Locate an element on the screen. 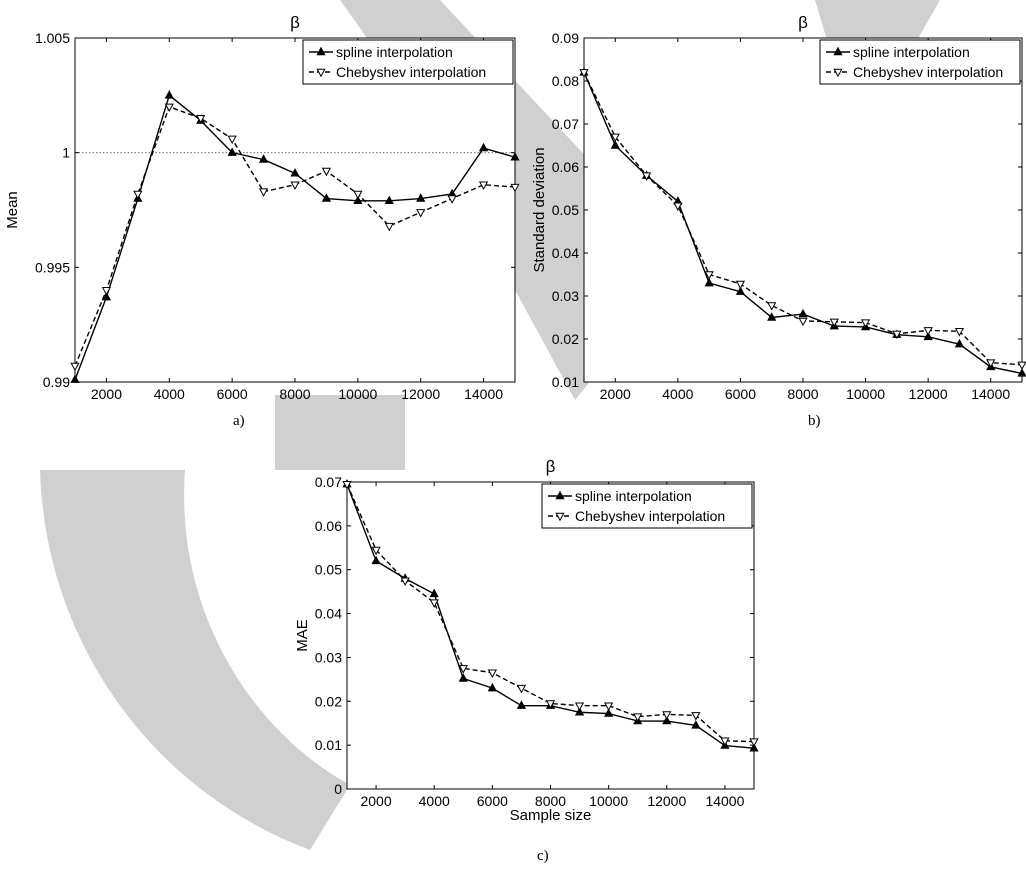  chart-a-legend-marker is located at coordinates (321, 73).